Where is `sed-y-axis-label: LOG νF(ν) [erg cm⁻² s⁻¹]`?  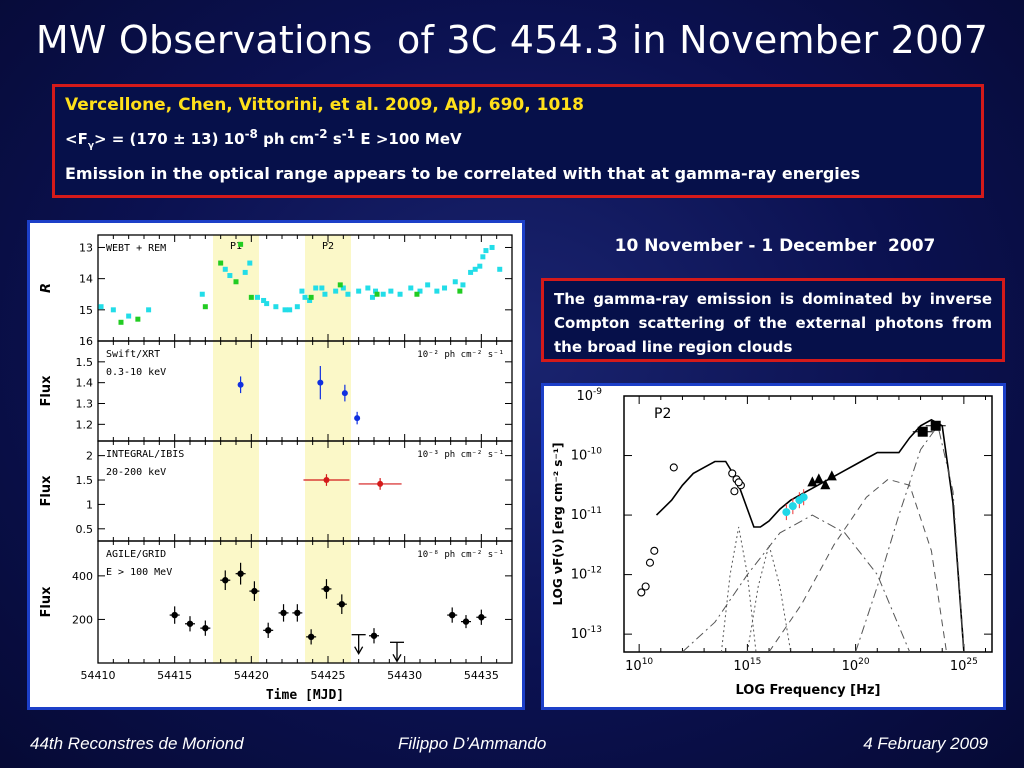
sed-y-axis-label: LOG νF(ν) [erg cm⁻² s⁻¹] is located at coordinates (558, 523).